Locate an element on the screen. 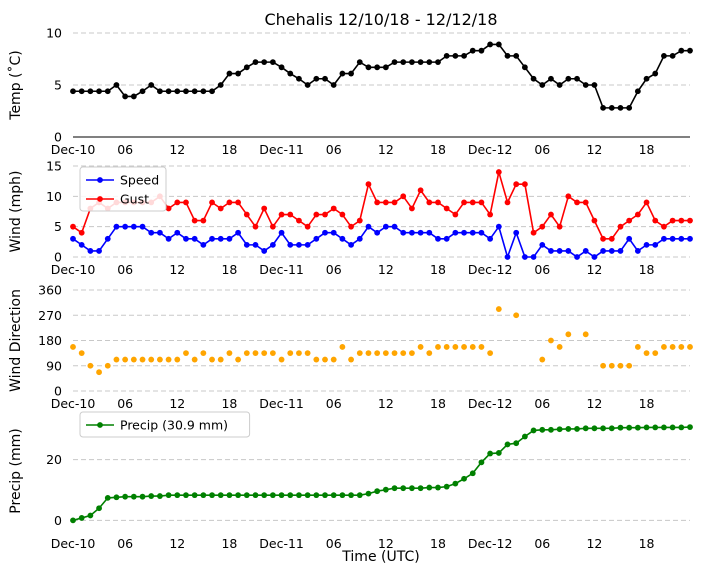 This screenshot has width=704, height=573. legend-swatch-marker is located at coordinates (100, 425).